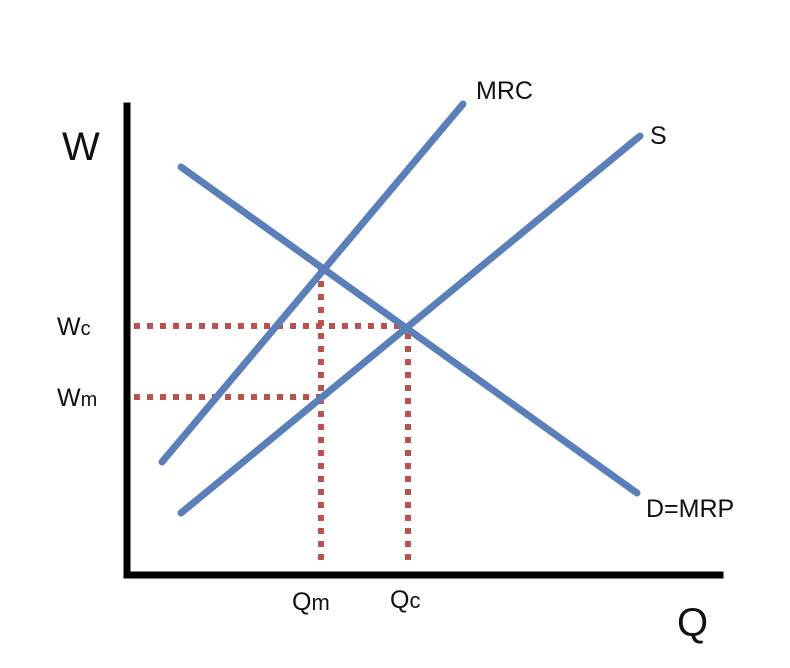 Image resolution: width=790 pixels, height=668 pixels. I want to click on quantity-monopsony-label: Qm, so click(311, 602).